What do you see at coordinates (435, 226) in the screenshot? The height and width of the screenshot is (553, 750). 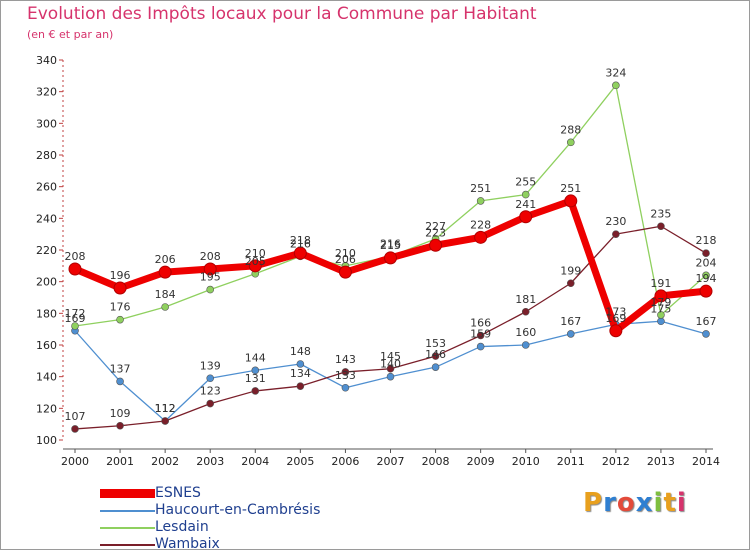 I see `data-label-lesdain: 227` at bounding box center [435, 226].